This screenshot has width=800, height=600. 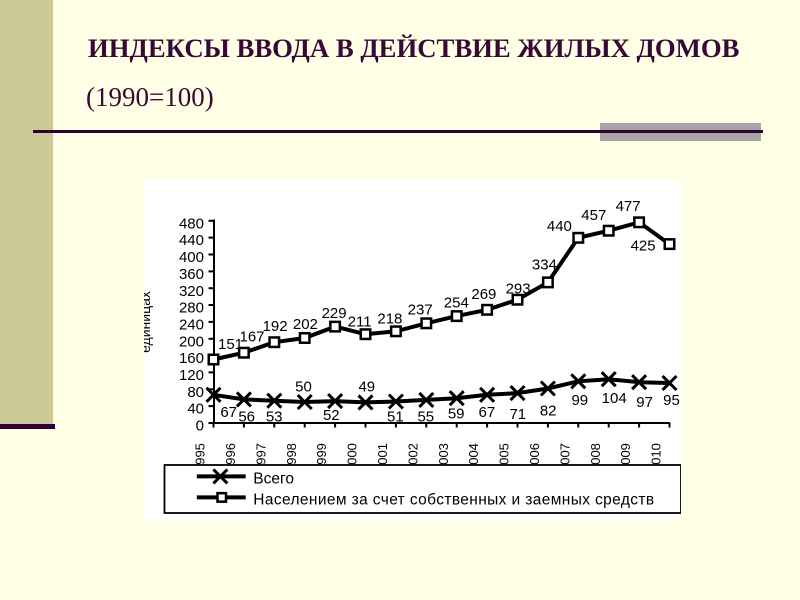 What do you see at coordinates (274, 417) in the screenshot?
I see `svg-text: 53` at bounding box center [274, 417].